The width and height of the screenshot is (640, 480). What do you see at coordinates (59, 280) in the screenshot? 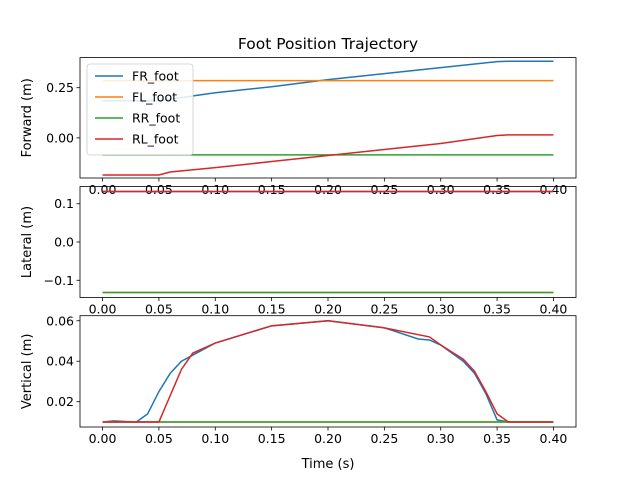
I see `y-tick-label: −0.1` at bounding box center [59, 280].